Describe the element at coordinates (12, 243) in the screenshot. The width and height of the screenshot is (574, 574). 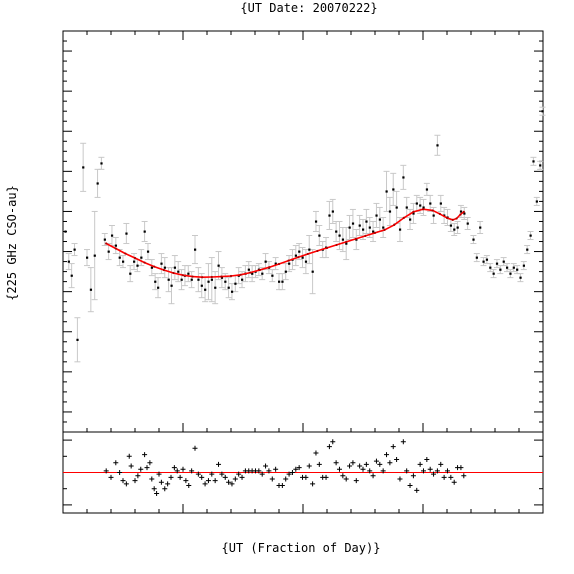
I see `y-axis-label: {225 GHz CSO-au}` at that location.